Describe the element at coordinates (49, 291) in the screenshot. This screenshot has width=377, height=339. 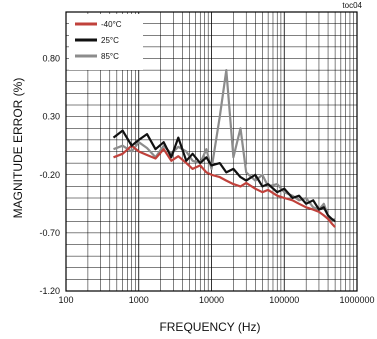
I see `y-tick-label: -1.20` at that location.